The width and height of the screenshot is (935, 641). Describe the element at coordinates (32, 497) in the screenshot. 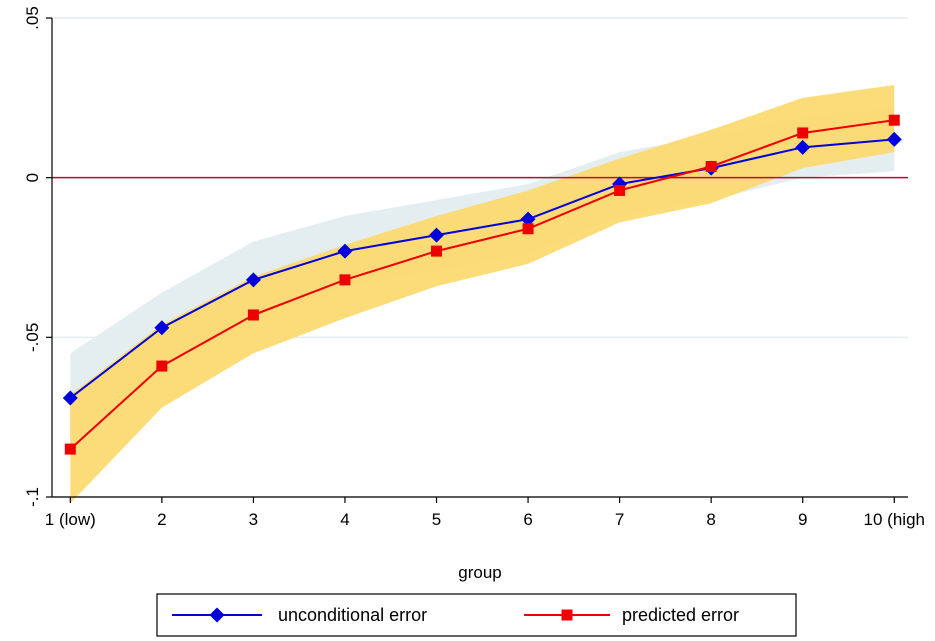

I see `y-tick-label: -.1` at that location.